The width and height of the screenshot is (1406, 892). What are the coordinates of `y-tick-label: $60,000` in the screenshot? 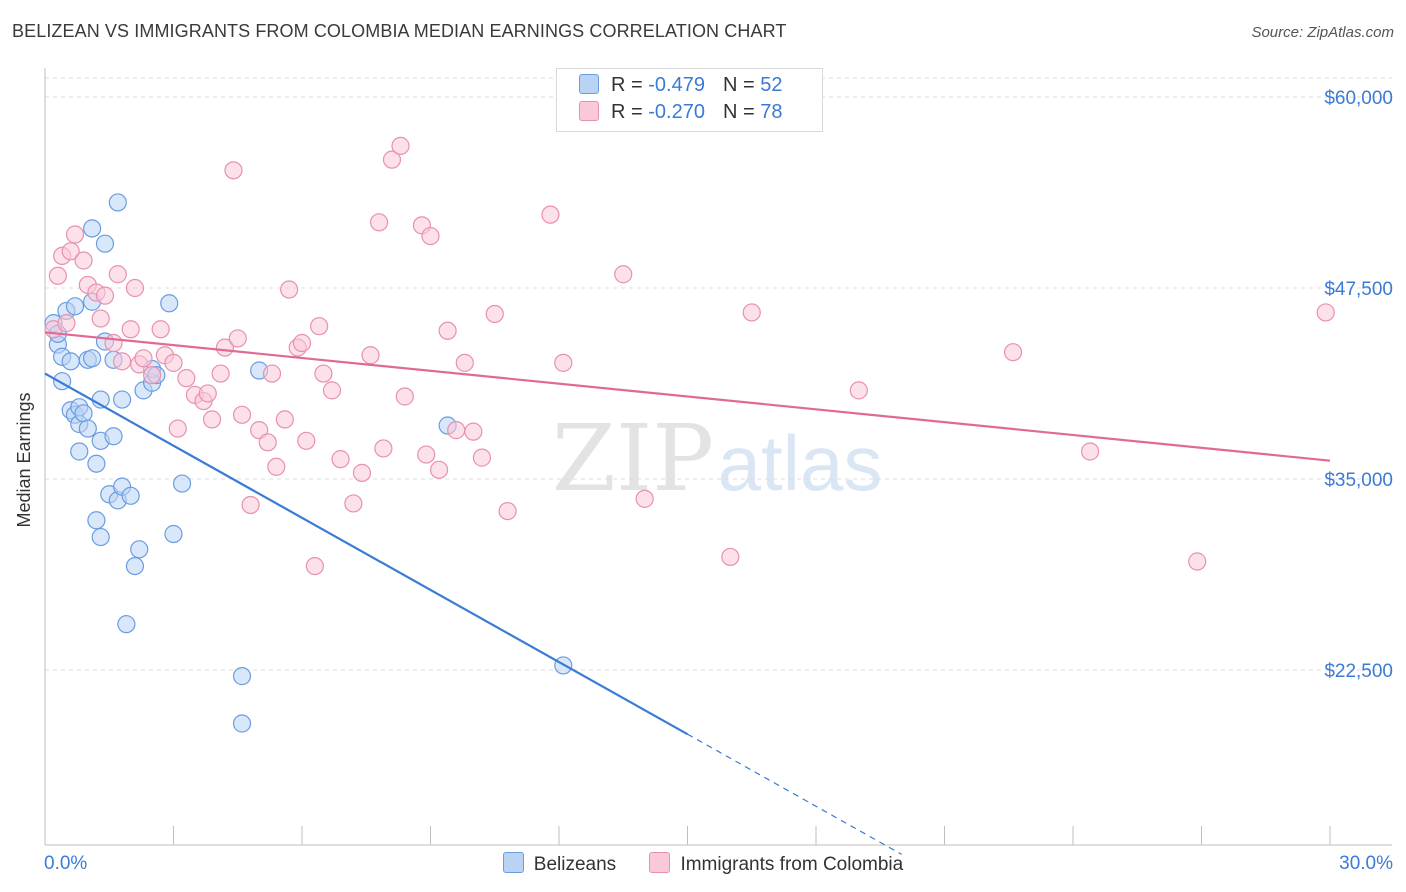 It's located at (1358, 98).